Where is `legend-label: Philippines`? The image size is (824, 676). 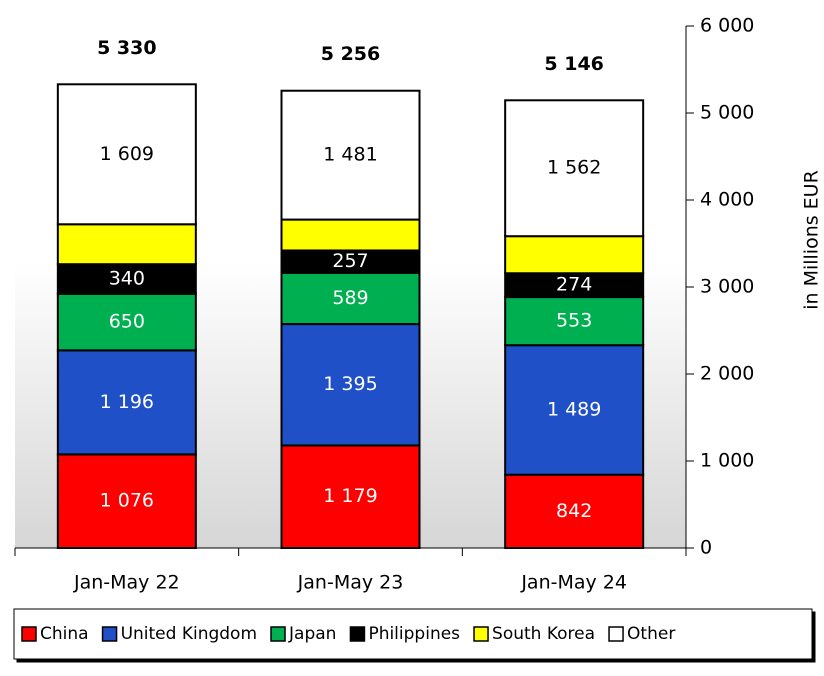 legend-label: Philippines is located at coordinates (414, 634).